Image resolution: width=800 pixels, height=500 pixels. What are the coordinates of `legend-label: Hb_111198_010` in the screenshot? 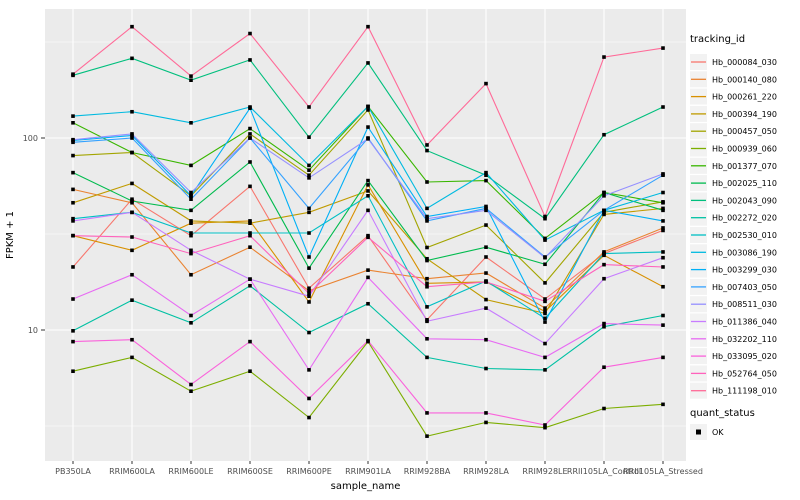 It's located at (744, 391).